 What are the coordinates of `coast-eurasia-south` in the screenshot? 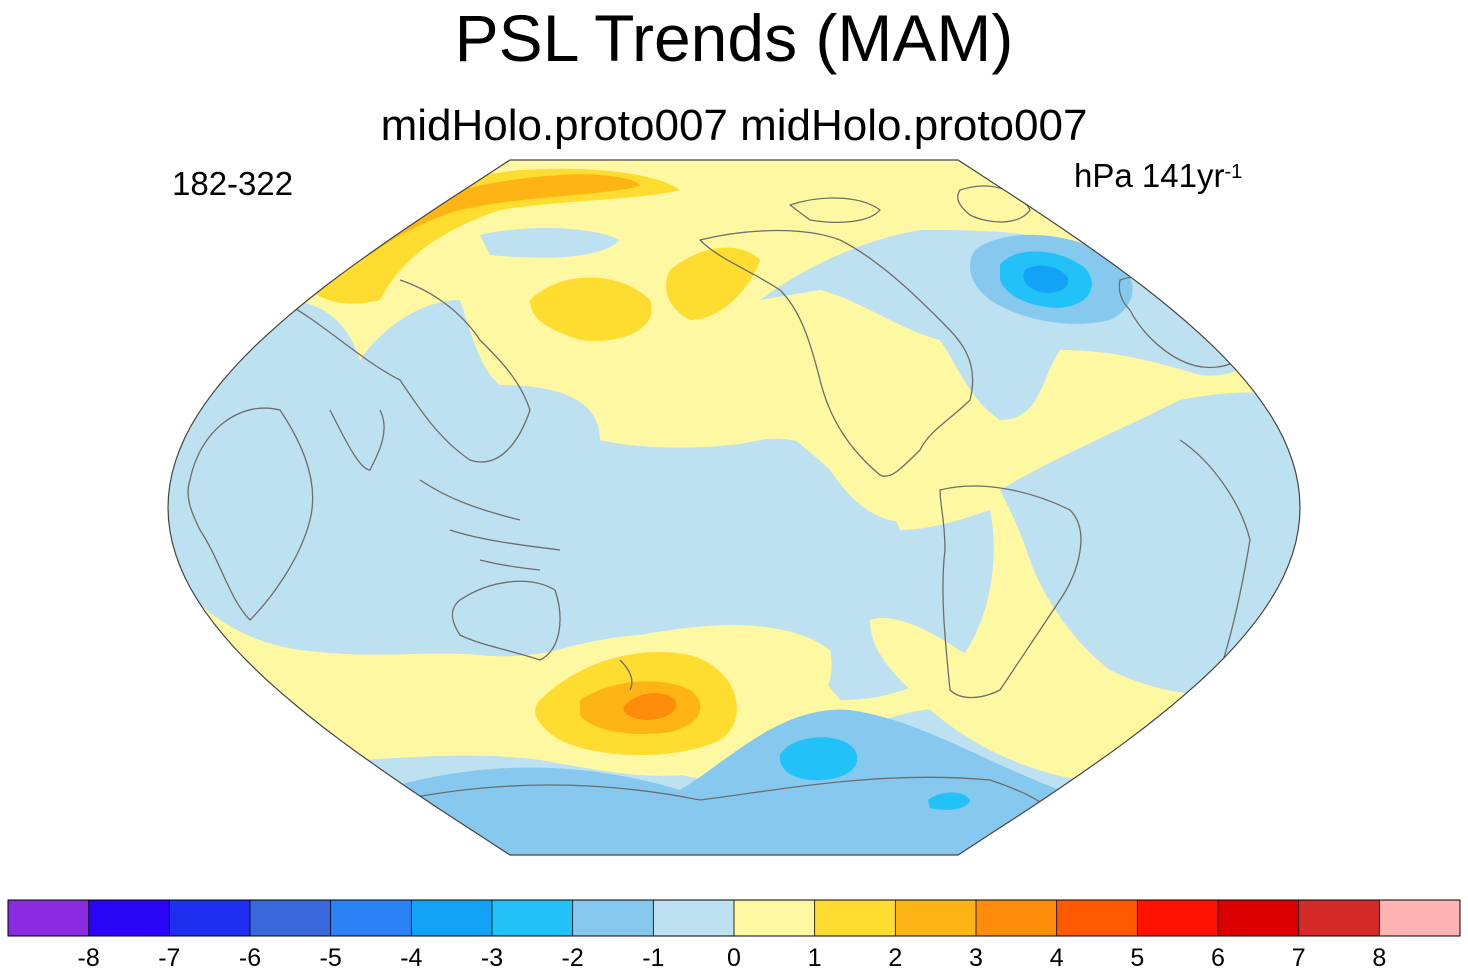 It's located at (405, 371).